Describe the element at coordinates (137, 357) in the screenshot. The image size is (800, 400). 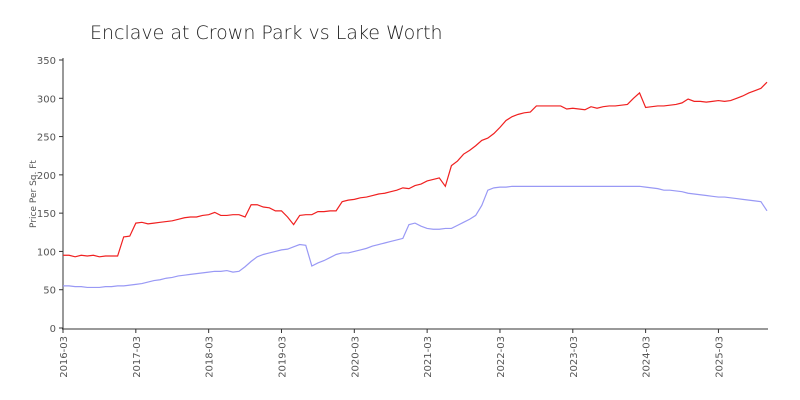
I see `x-tick-label: 2017-03` at that location.